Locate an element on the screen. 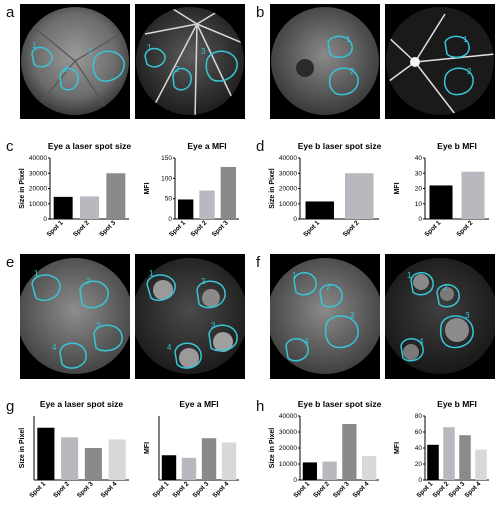 This screenshot has width=501, height=509. chart-title: Eye a laser spot size is located at coordinates (89, 146).